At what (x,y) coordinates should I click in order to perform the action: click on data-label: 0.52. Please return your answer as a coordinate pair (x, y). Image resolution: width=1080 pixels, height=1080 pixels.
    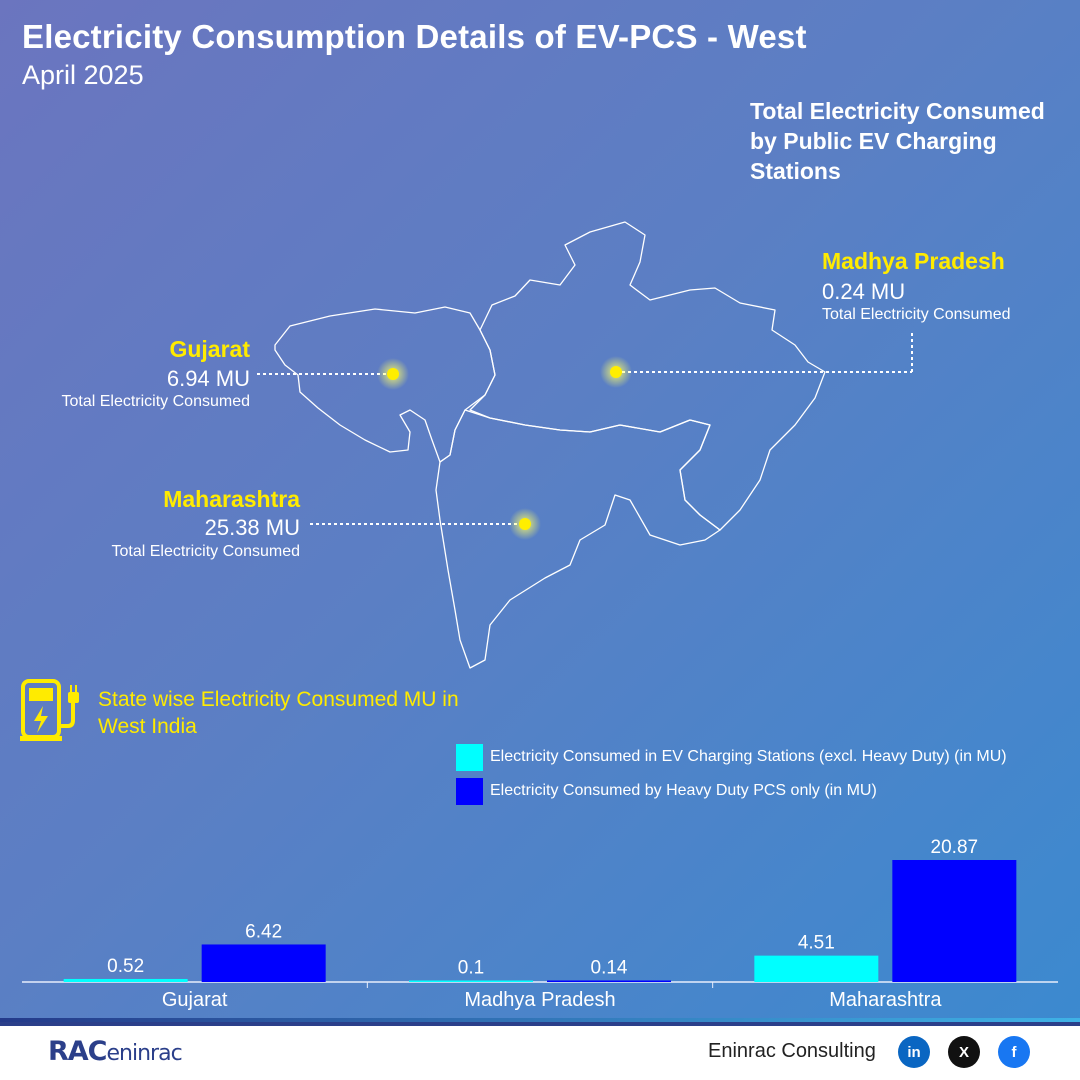
    Looking at the image, I should click on (125, 966).